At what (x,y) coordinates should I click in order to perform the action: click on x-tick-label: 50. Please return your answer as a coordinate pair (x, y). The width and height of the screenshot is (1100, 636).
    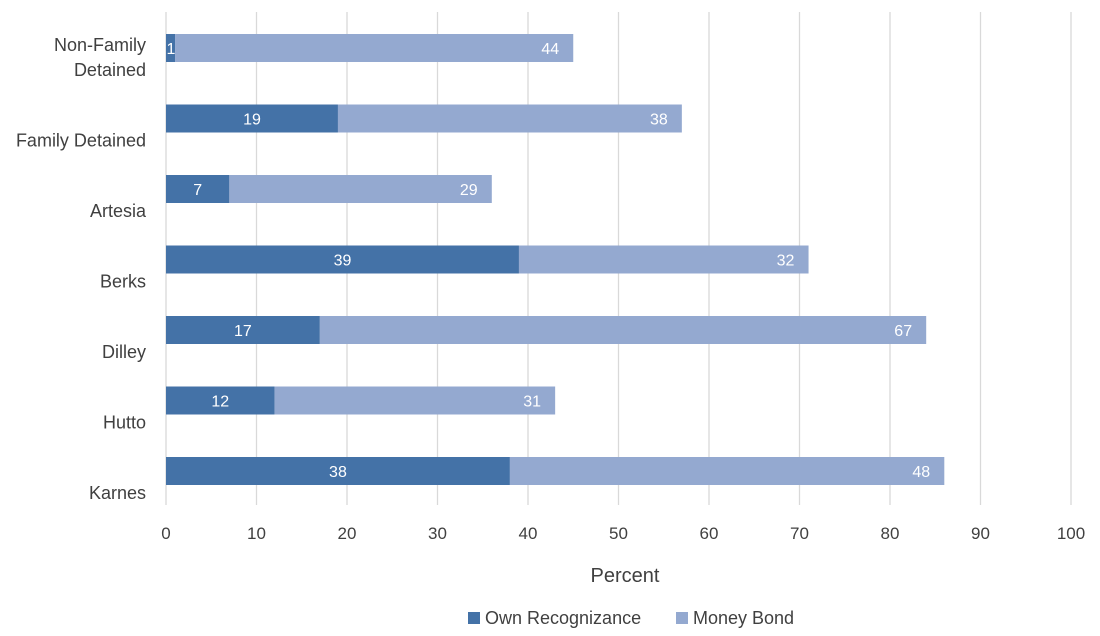
    Looking at the image, I should click on (618, 533).